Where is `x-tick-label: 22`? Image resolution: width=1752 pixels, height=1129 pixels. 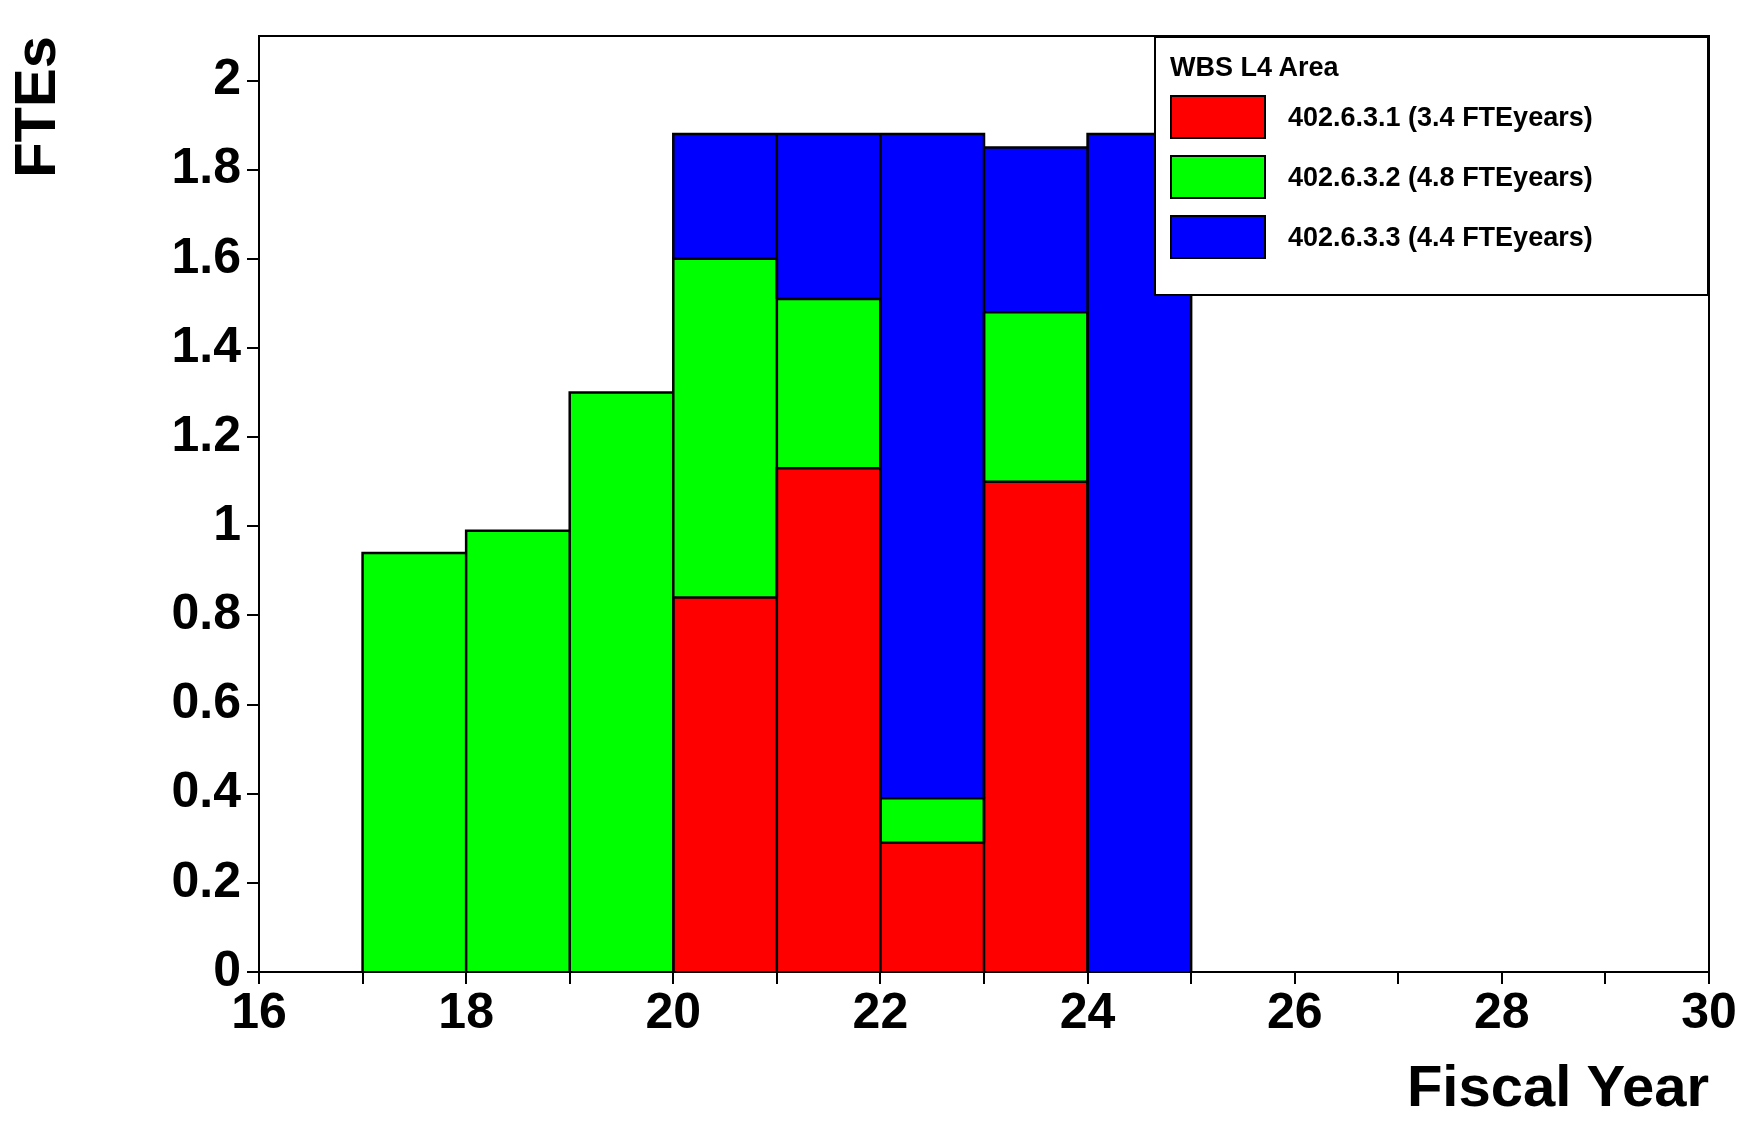 x-tick-label: 22 is located at coordinates (880, 1010).